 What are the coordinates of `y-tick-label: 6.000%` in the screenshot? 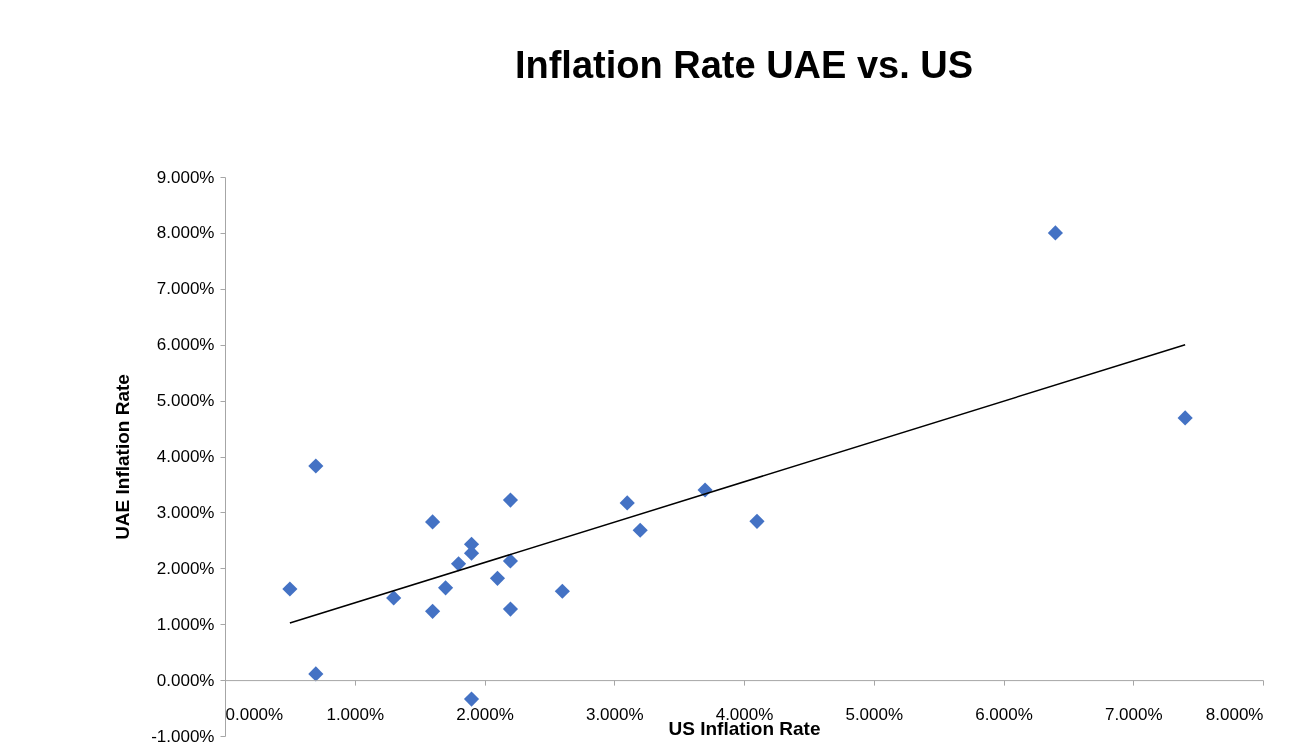 It's located at (185, 345).